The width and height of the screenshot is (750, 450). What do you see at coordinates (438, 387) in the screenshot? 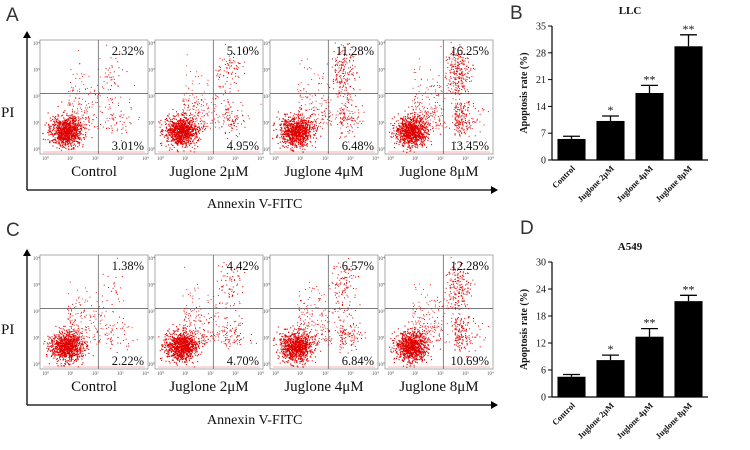
I see `condition-label: Juglone 8μM` at bounding box center [438, 387].